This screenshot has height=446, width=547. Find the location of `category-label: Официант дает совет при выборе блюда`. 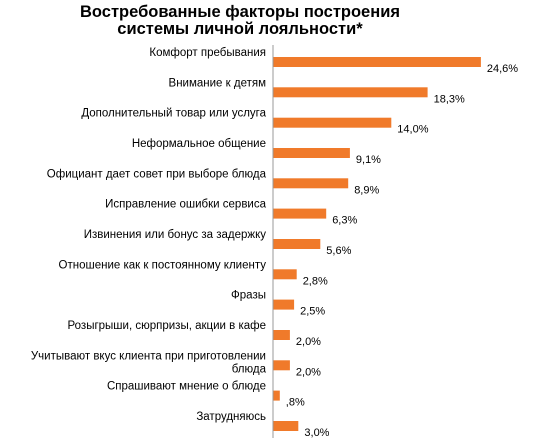

category-label: Официант дает совет при выборе блюда is located at coordinates (157, 174).